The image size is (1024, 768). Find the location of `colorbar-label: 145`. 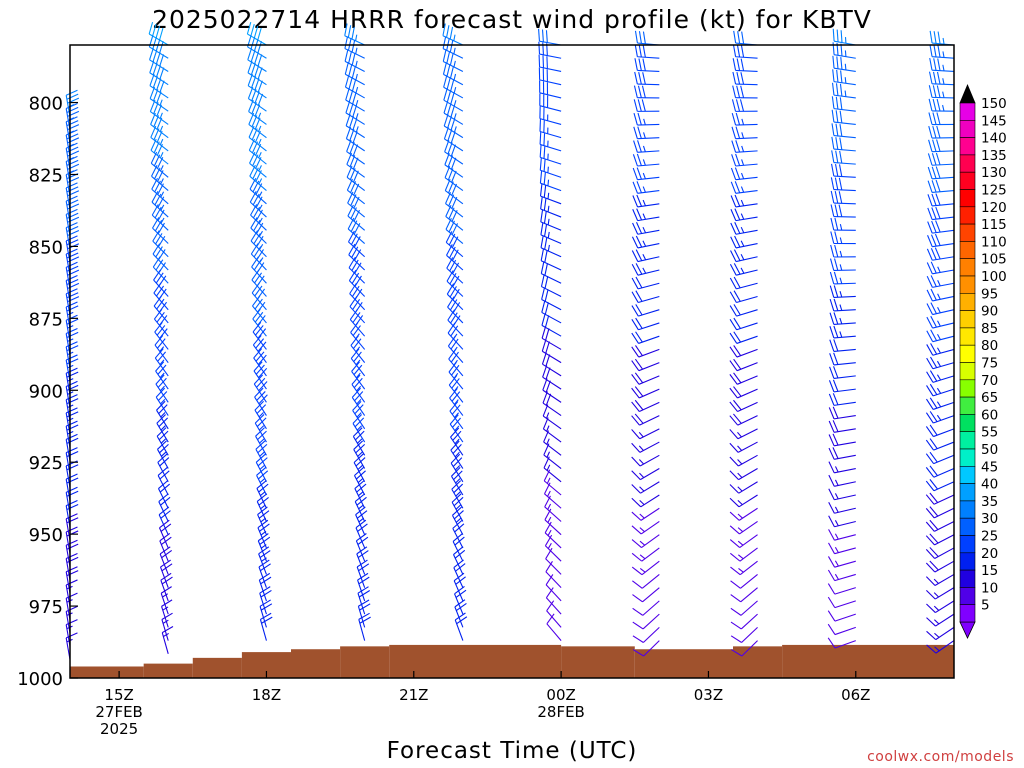

colorbar-label: 145 is located at coordinates (994, 121).